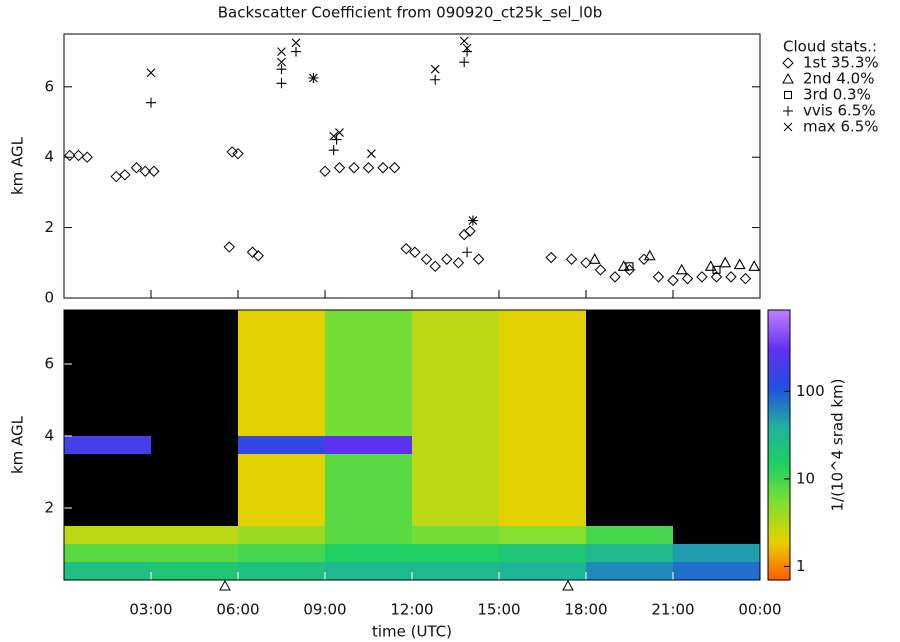 This screenshot has height=642, width=900. I want to click on y-axis-title: km AGL, so click(18, 165).